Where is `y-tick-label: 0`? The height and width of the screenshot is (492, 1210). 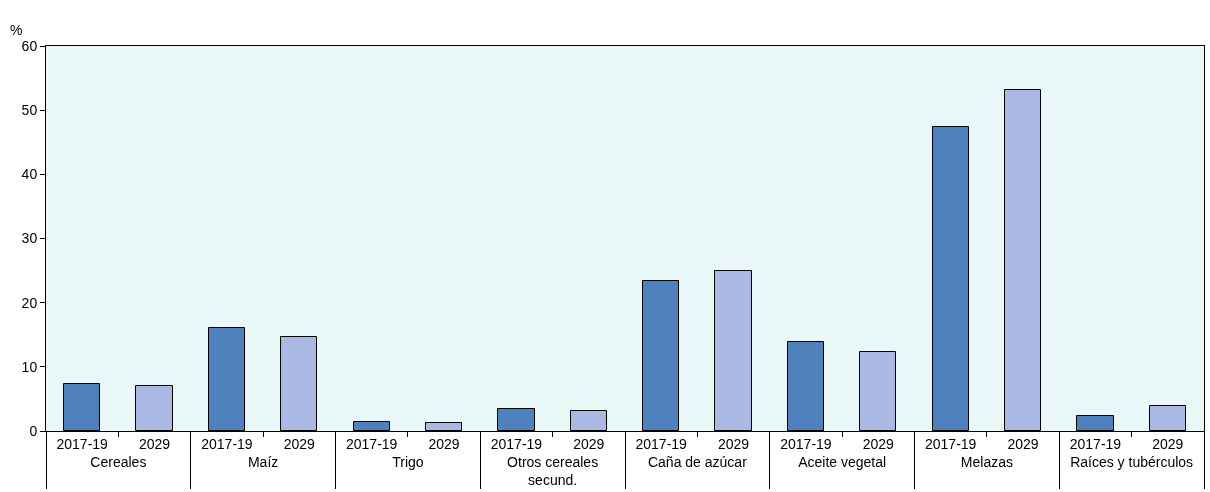
y-tick-label: 0 is located at coordinates (33, 430).